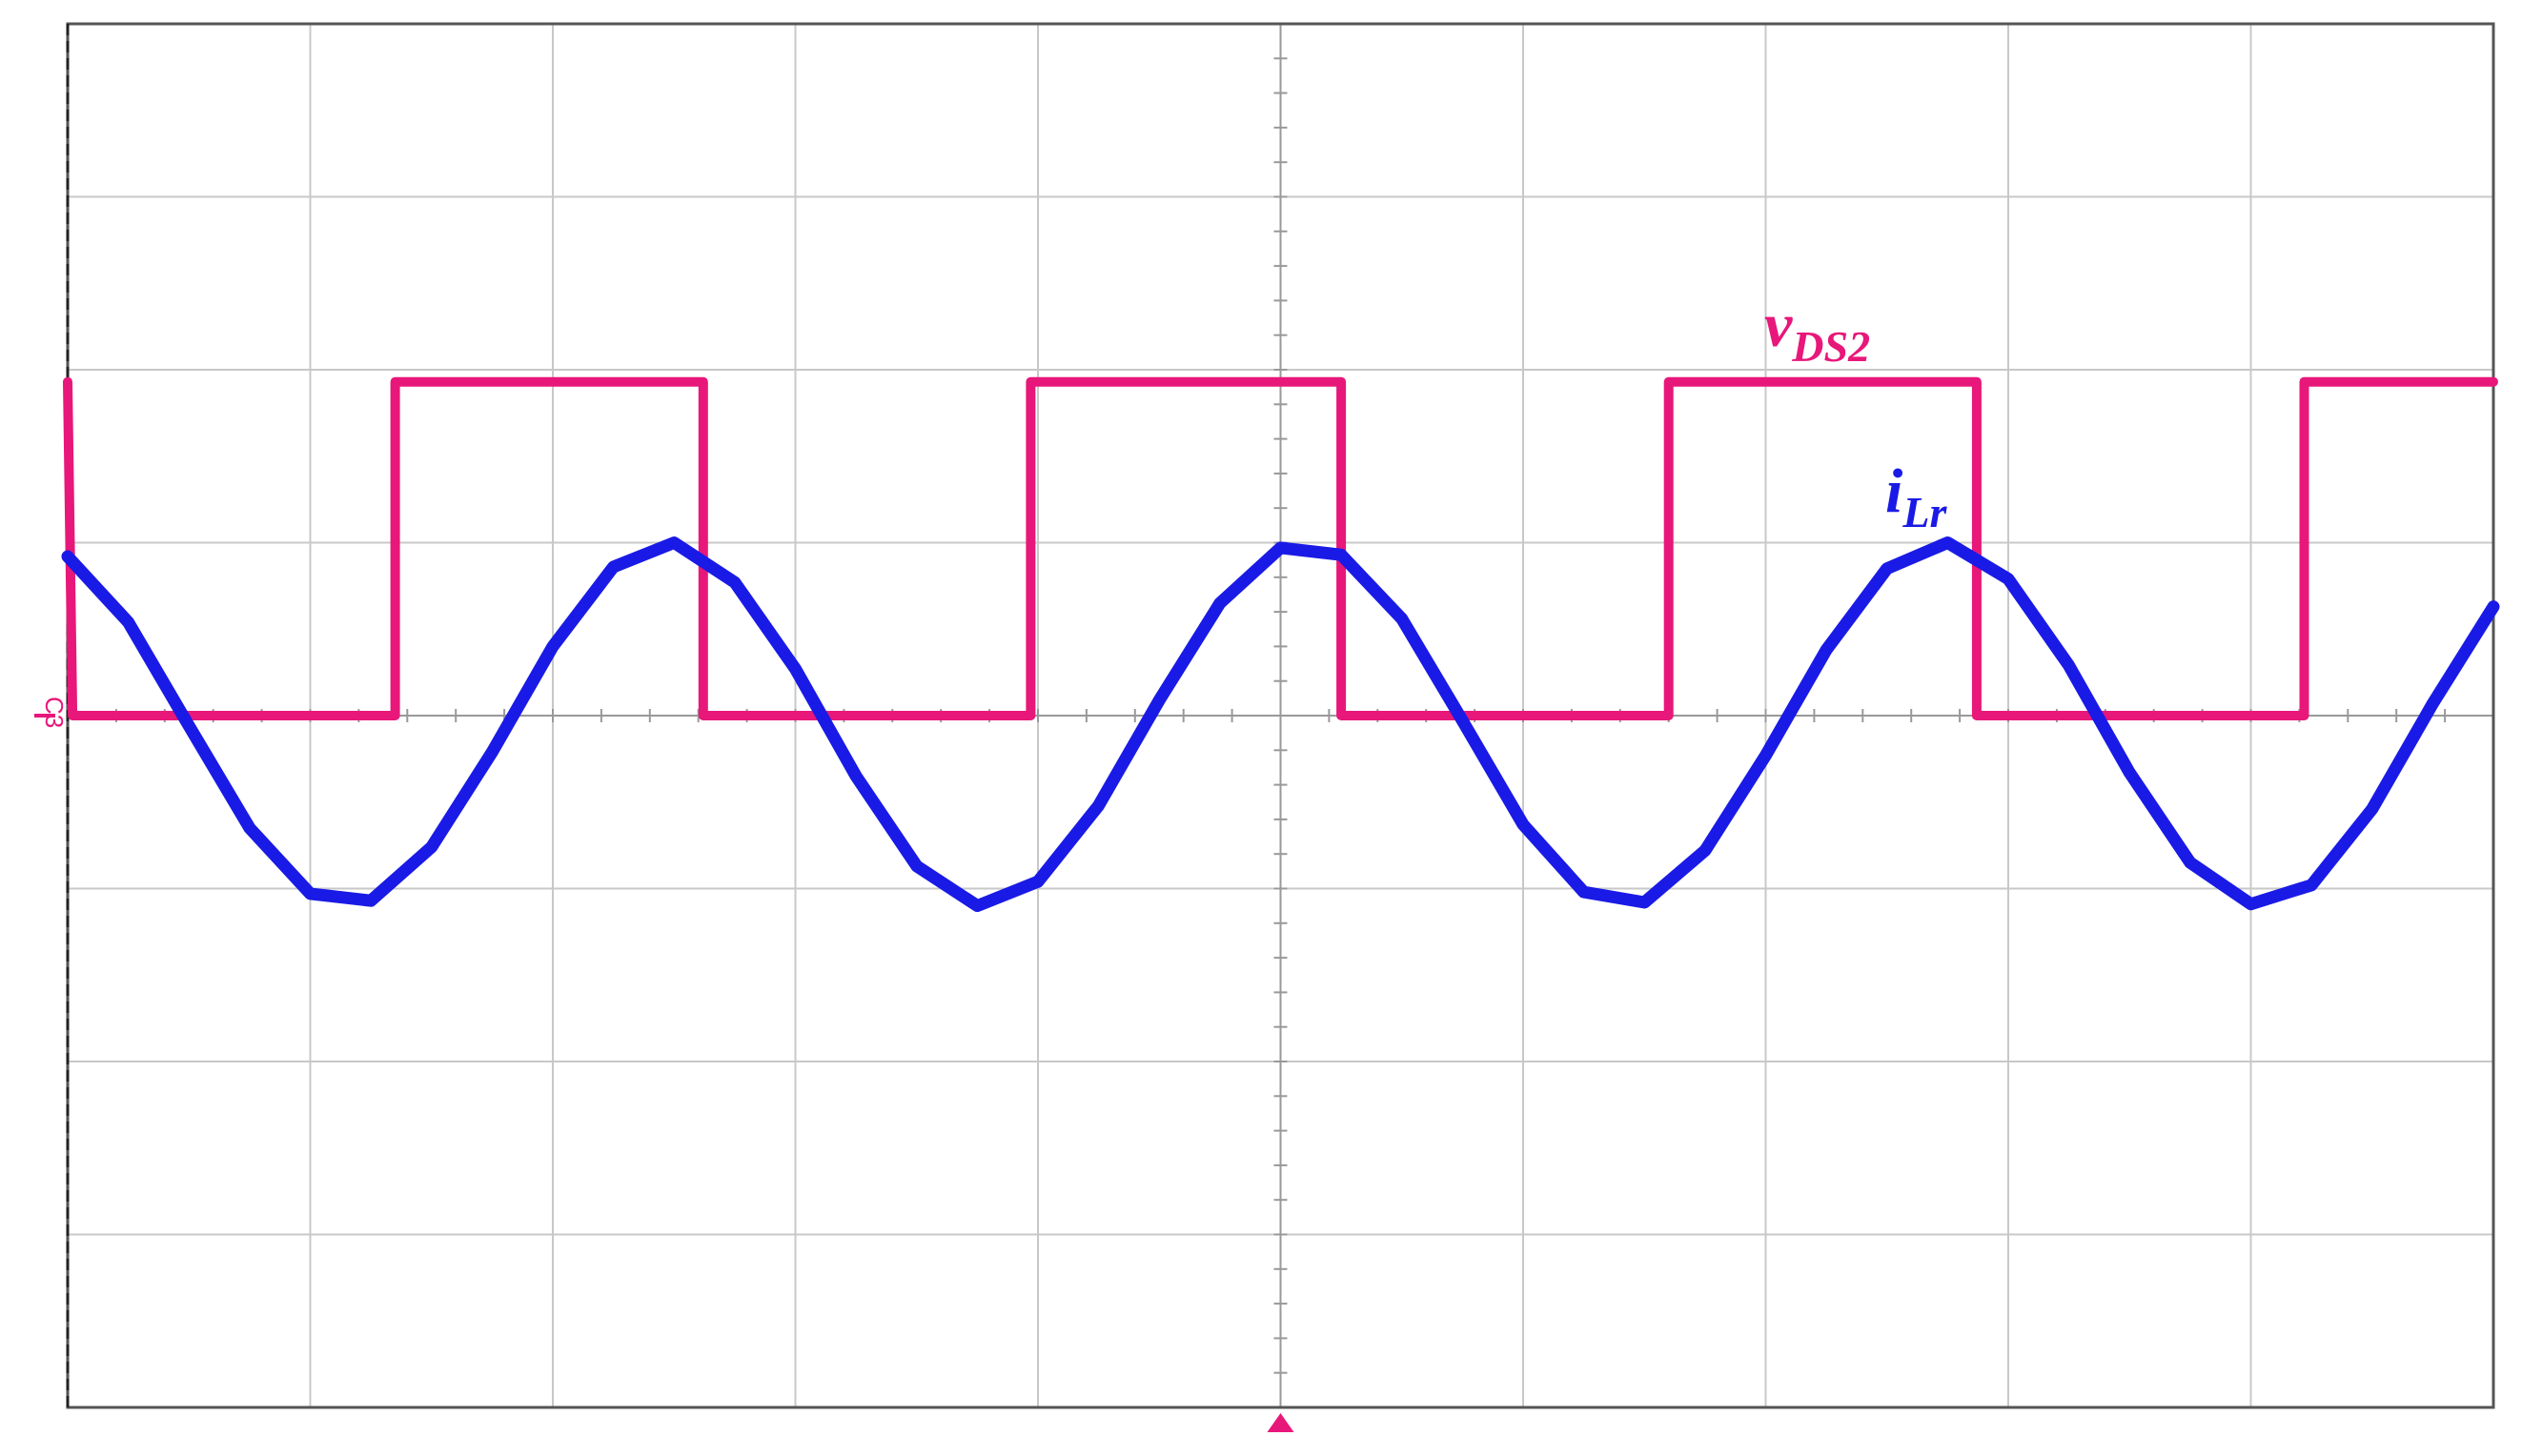 The width and height of the screenshot is (2522, 1456). I want to click on trace-label-subscript: Lr, so click(1925, 512).